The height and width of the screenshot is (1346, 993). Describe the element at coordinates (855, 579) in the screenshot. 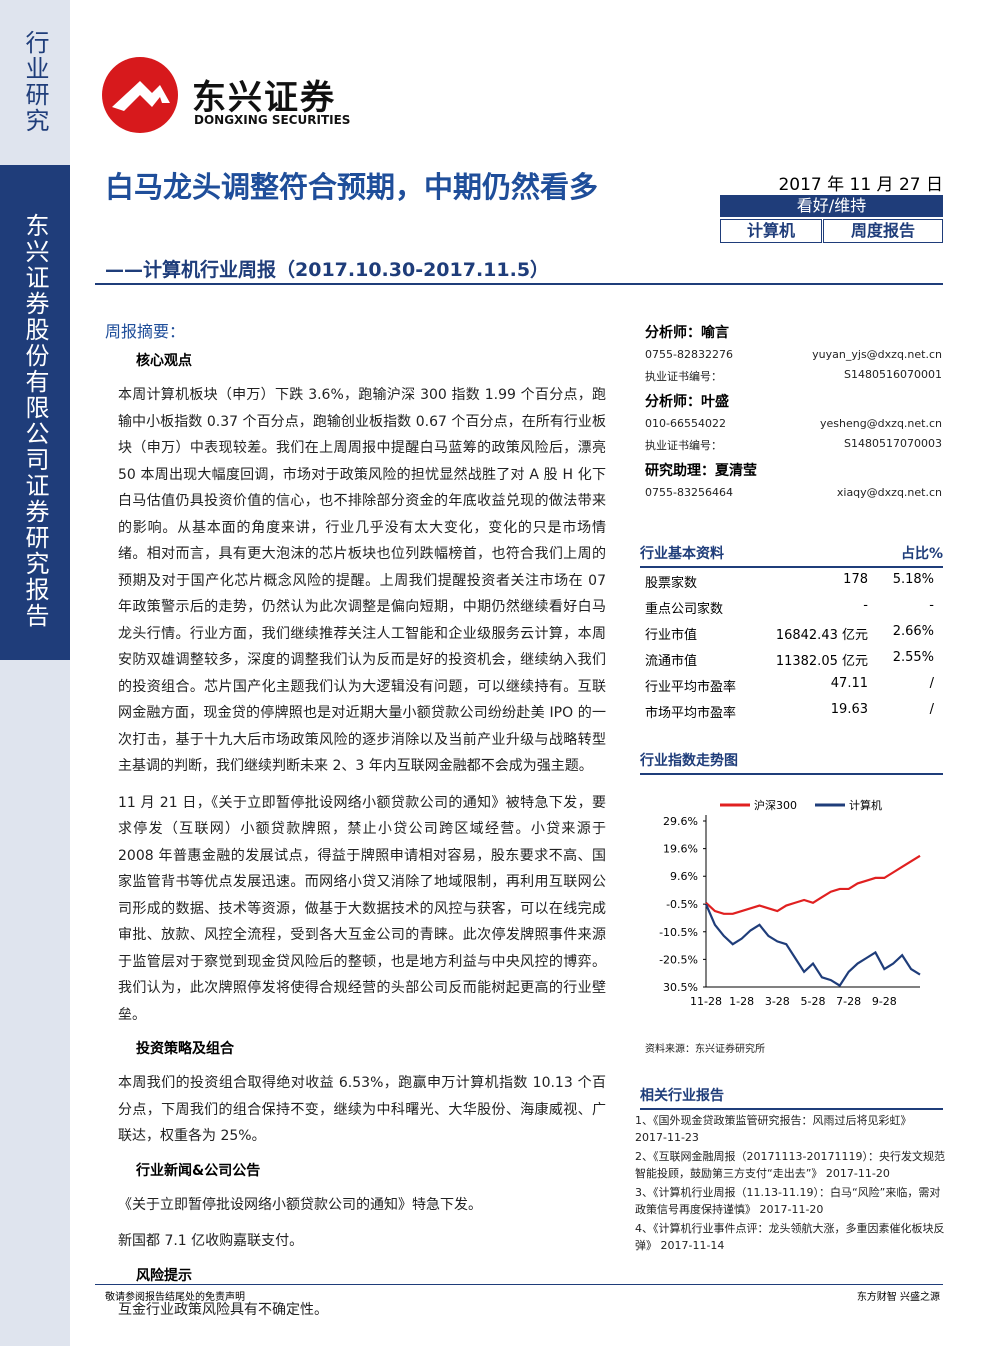

I see `row-value: 178` at that location.